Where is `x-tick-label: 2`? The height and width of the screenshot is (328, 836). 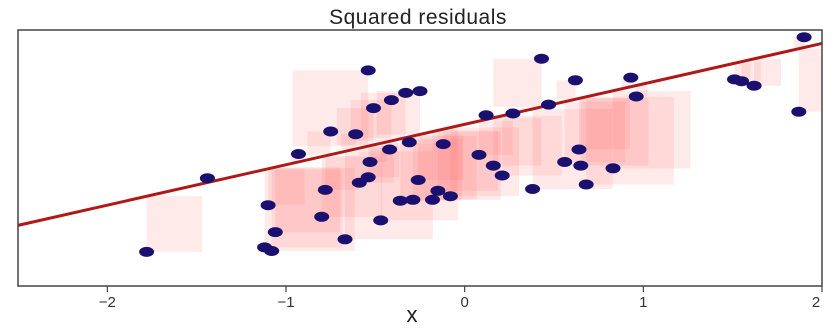
x-tick-label: 2 is located at coordinates (816, 302).